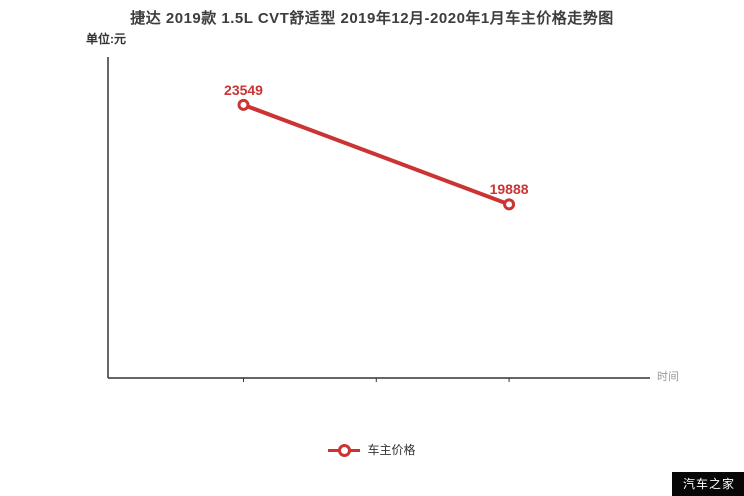  What do you see at coordinates (391, 450) in the screenshot?
I see `legend-label: 车主价格` at bounding box center [391, 450].